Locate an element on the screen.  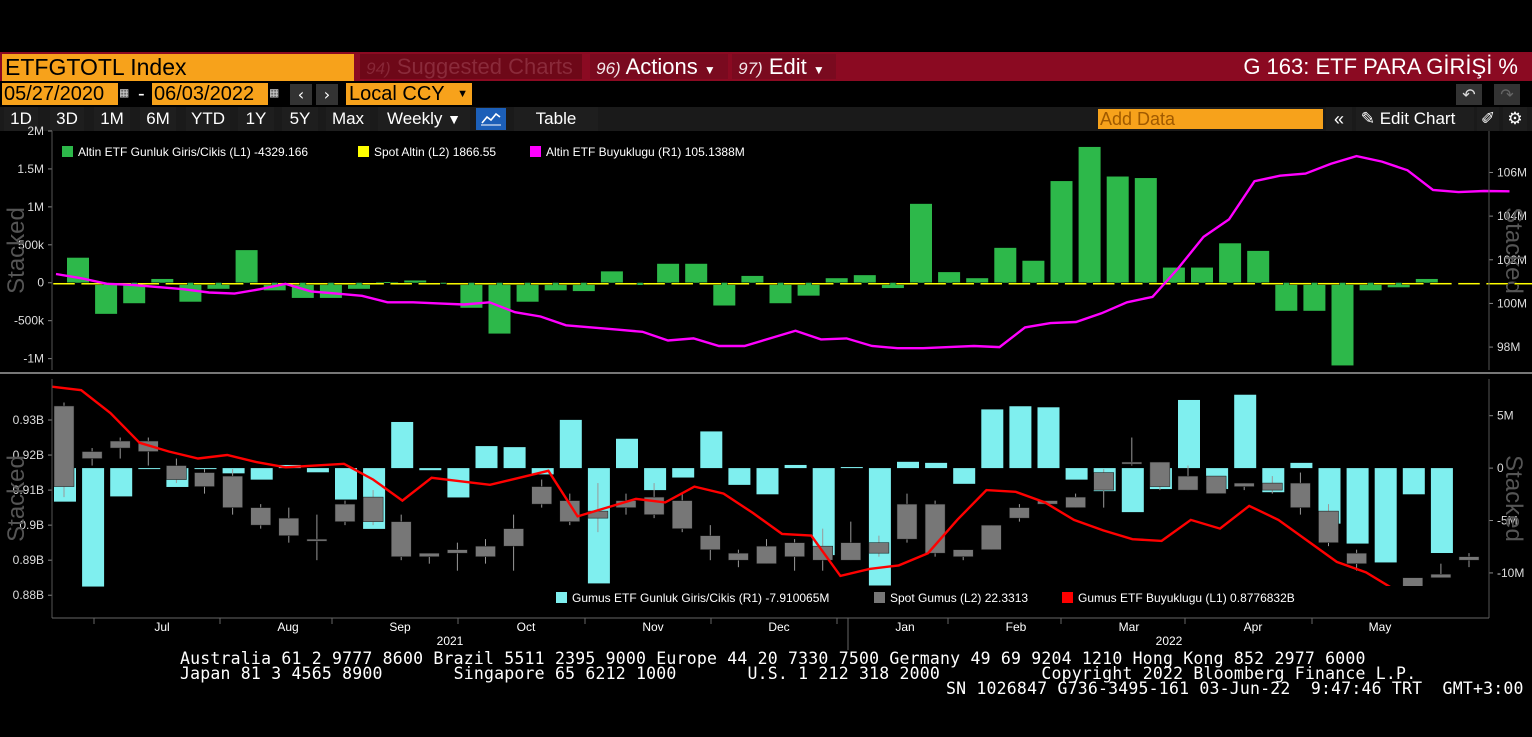
month-label: Dec is located at coordinates (778, 627).